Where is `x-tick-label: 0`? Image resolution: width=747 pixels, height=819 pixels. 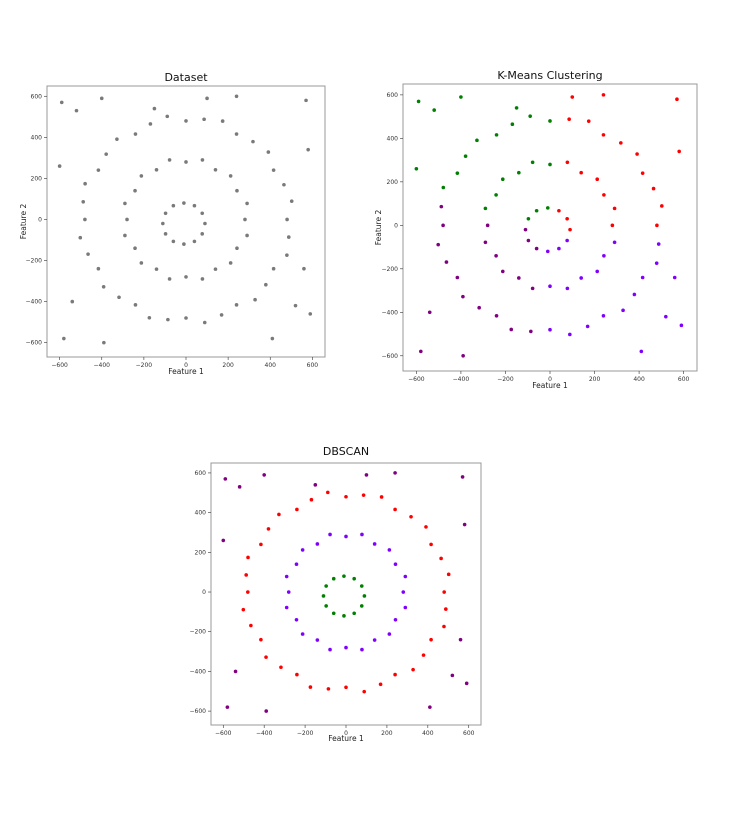
x-tick-label: 0 is located at coordinates (346, 733).